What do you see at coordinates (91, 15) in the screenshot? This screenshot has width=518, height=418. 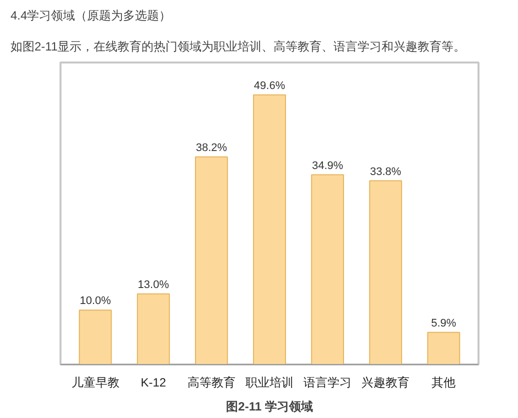 I see `chart-title: 4.4学习领域（原题为多选题）` at bounding box center [91, 15].